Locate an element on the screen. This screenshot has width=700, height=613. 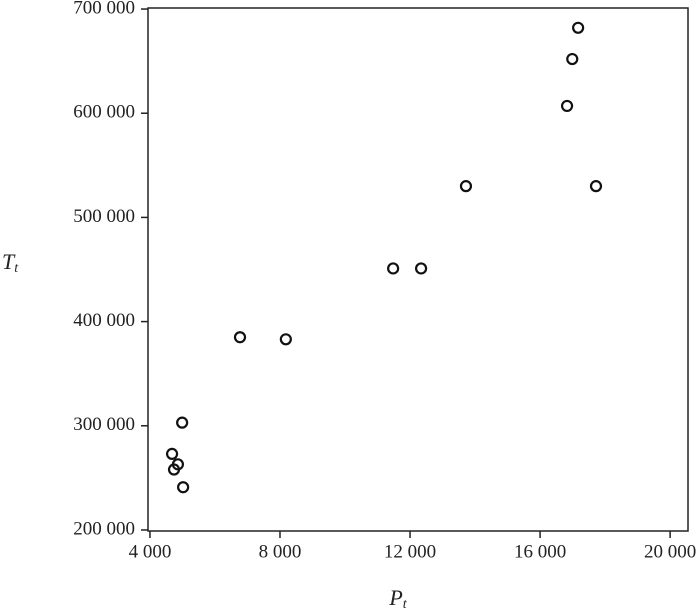
y-tick-label: 700 000 is located at coordinates (104, 9).